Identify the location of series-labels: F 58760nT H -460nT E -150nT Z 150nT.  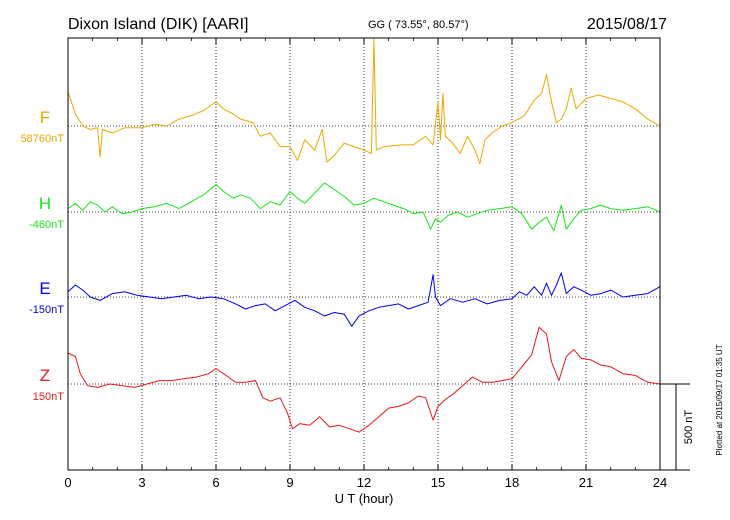
(43, 255).